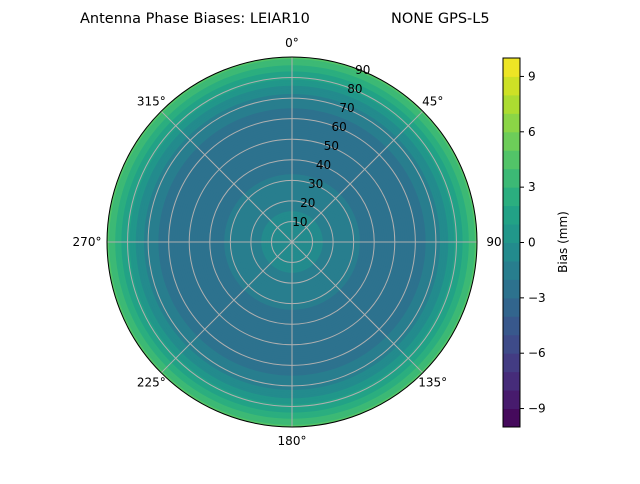 This screenshot has width=640, height=484. I want to click on radial-tick-labels: 10 20 30 40 50 60 70 80 90, so click(331, 146).